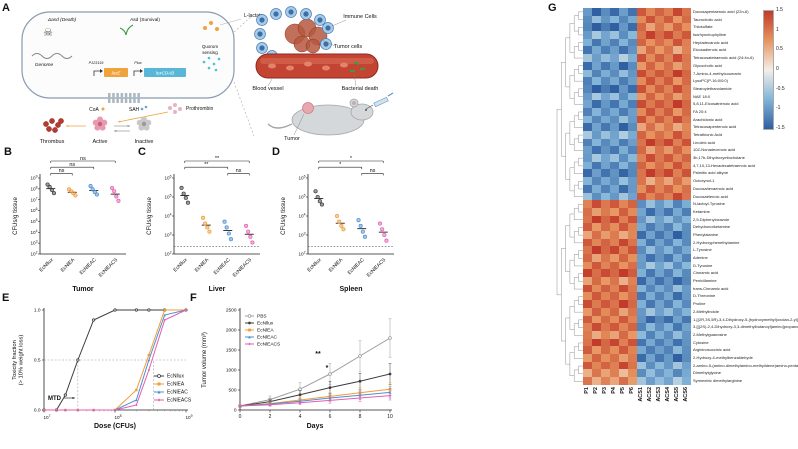  Describe the element at coordinates (724, 165) in the screenshot. I see `heatmap-row-label: 4,7,10,13-Hexadecatetraenoic acid` at that location.